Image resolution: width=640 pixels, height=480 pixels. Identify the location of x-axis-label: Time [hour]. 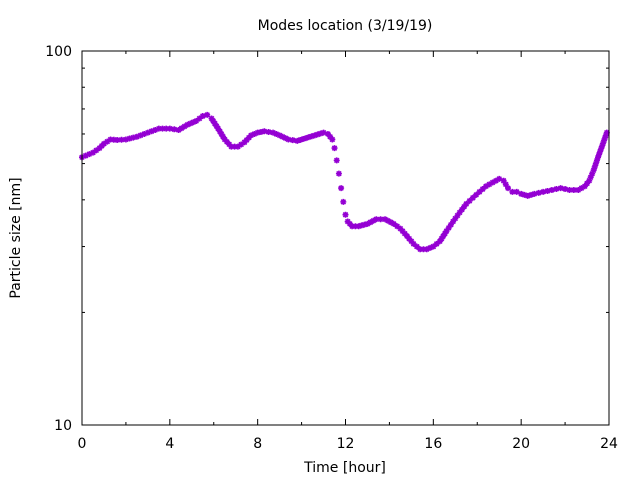
(344, 468).